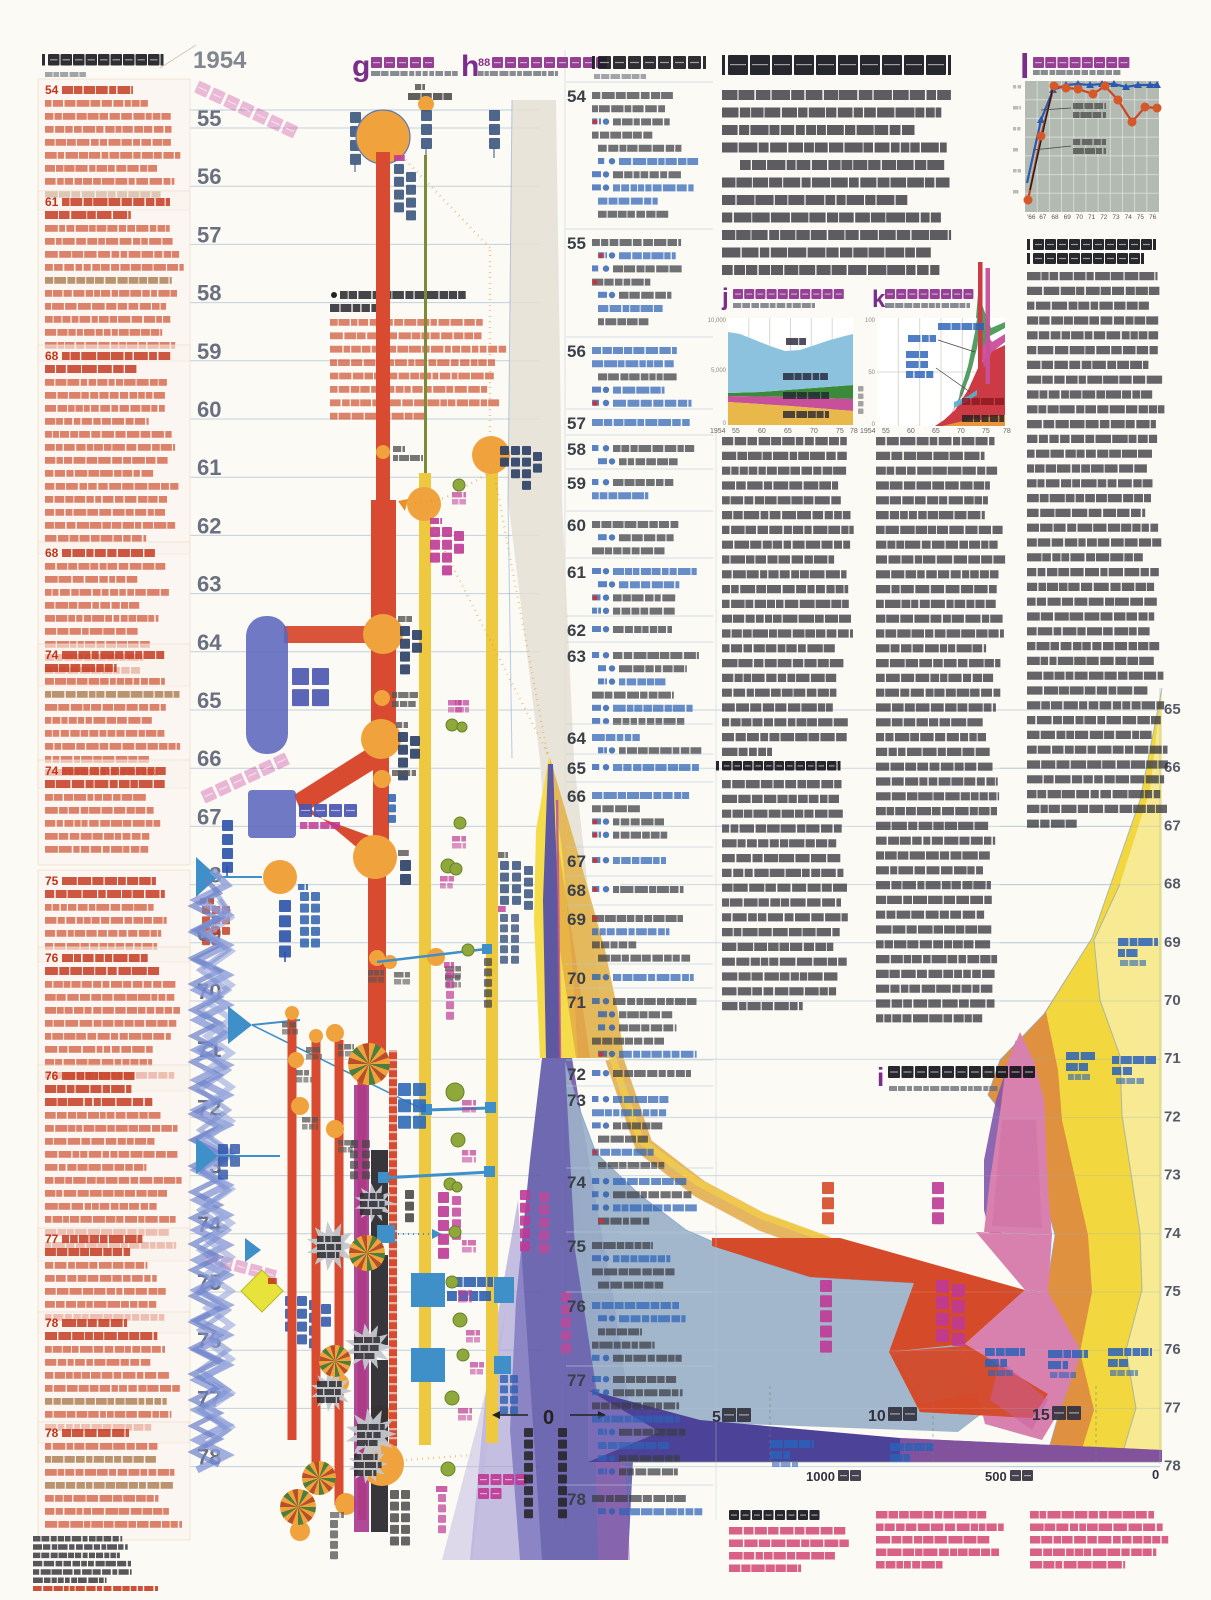 This screenshot has width=1211, height=1600. What do you see at coordinates (1041, 1415) in the screenshot?
I see `svg-text: 15` at bounding box center [1041, 1415].